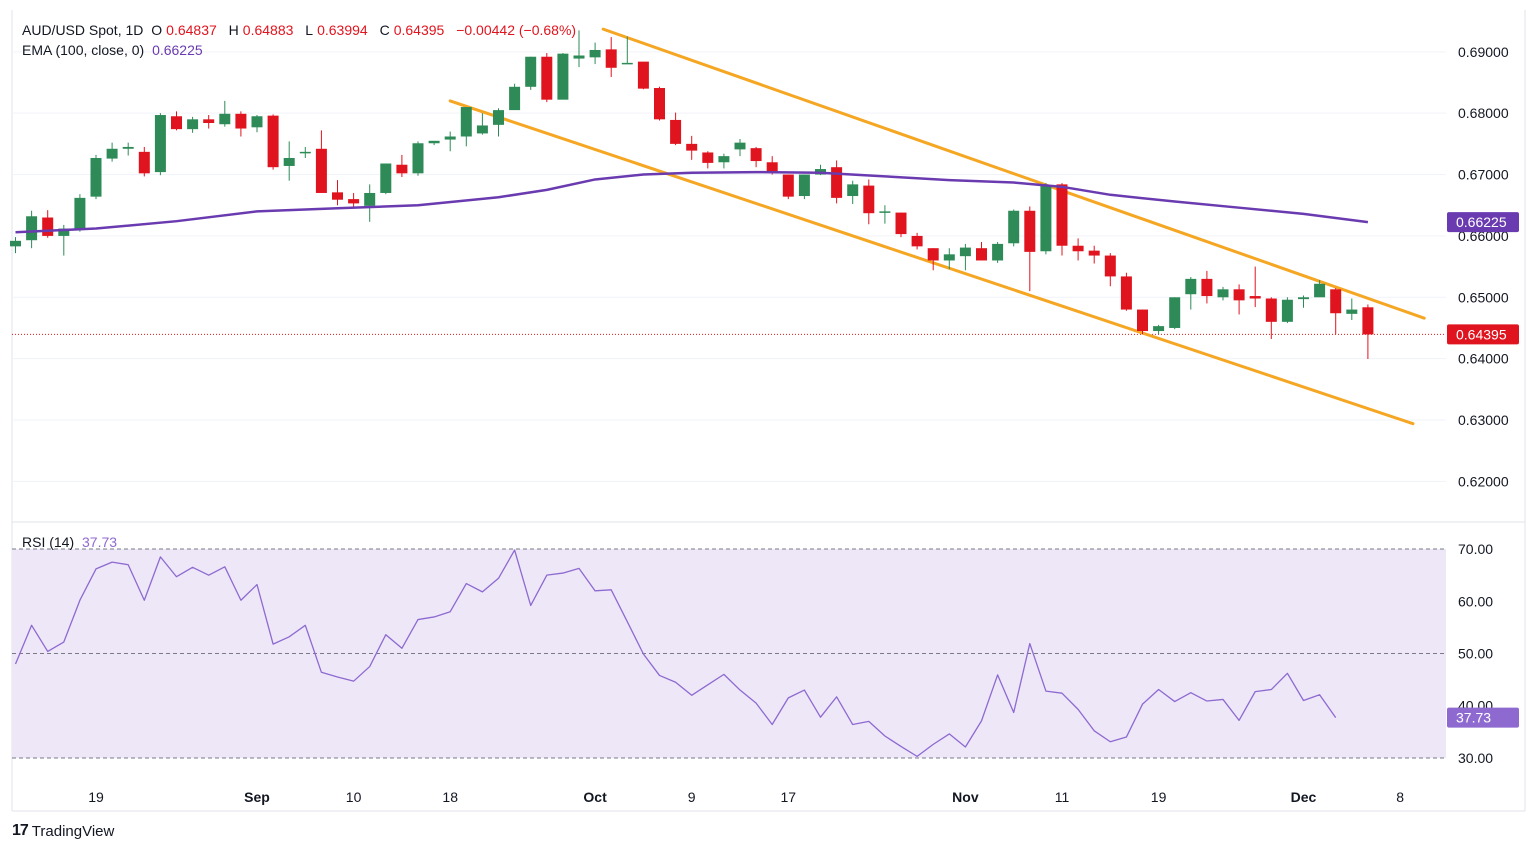  I want to click on rsi-value-badge-bg, so click(1483, 717).